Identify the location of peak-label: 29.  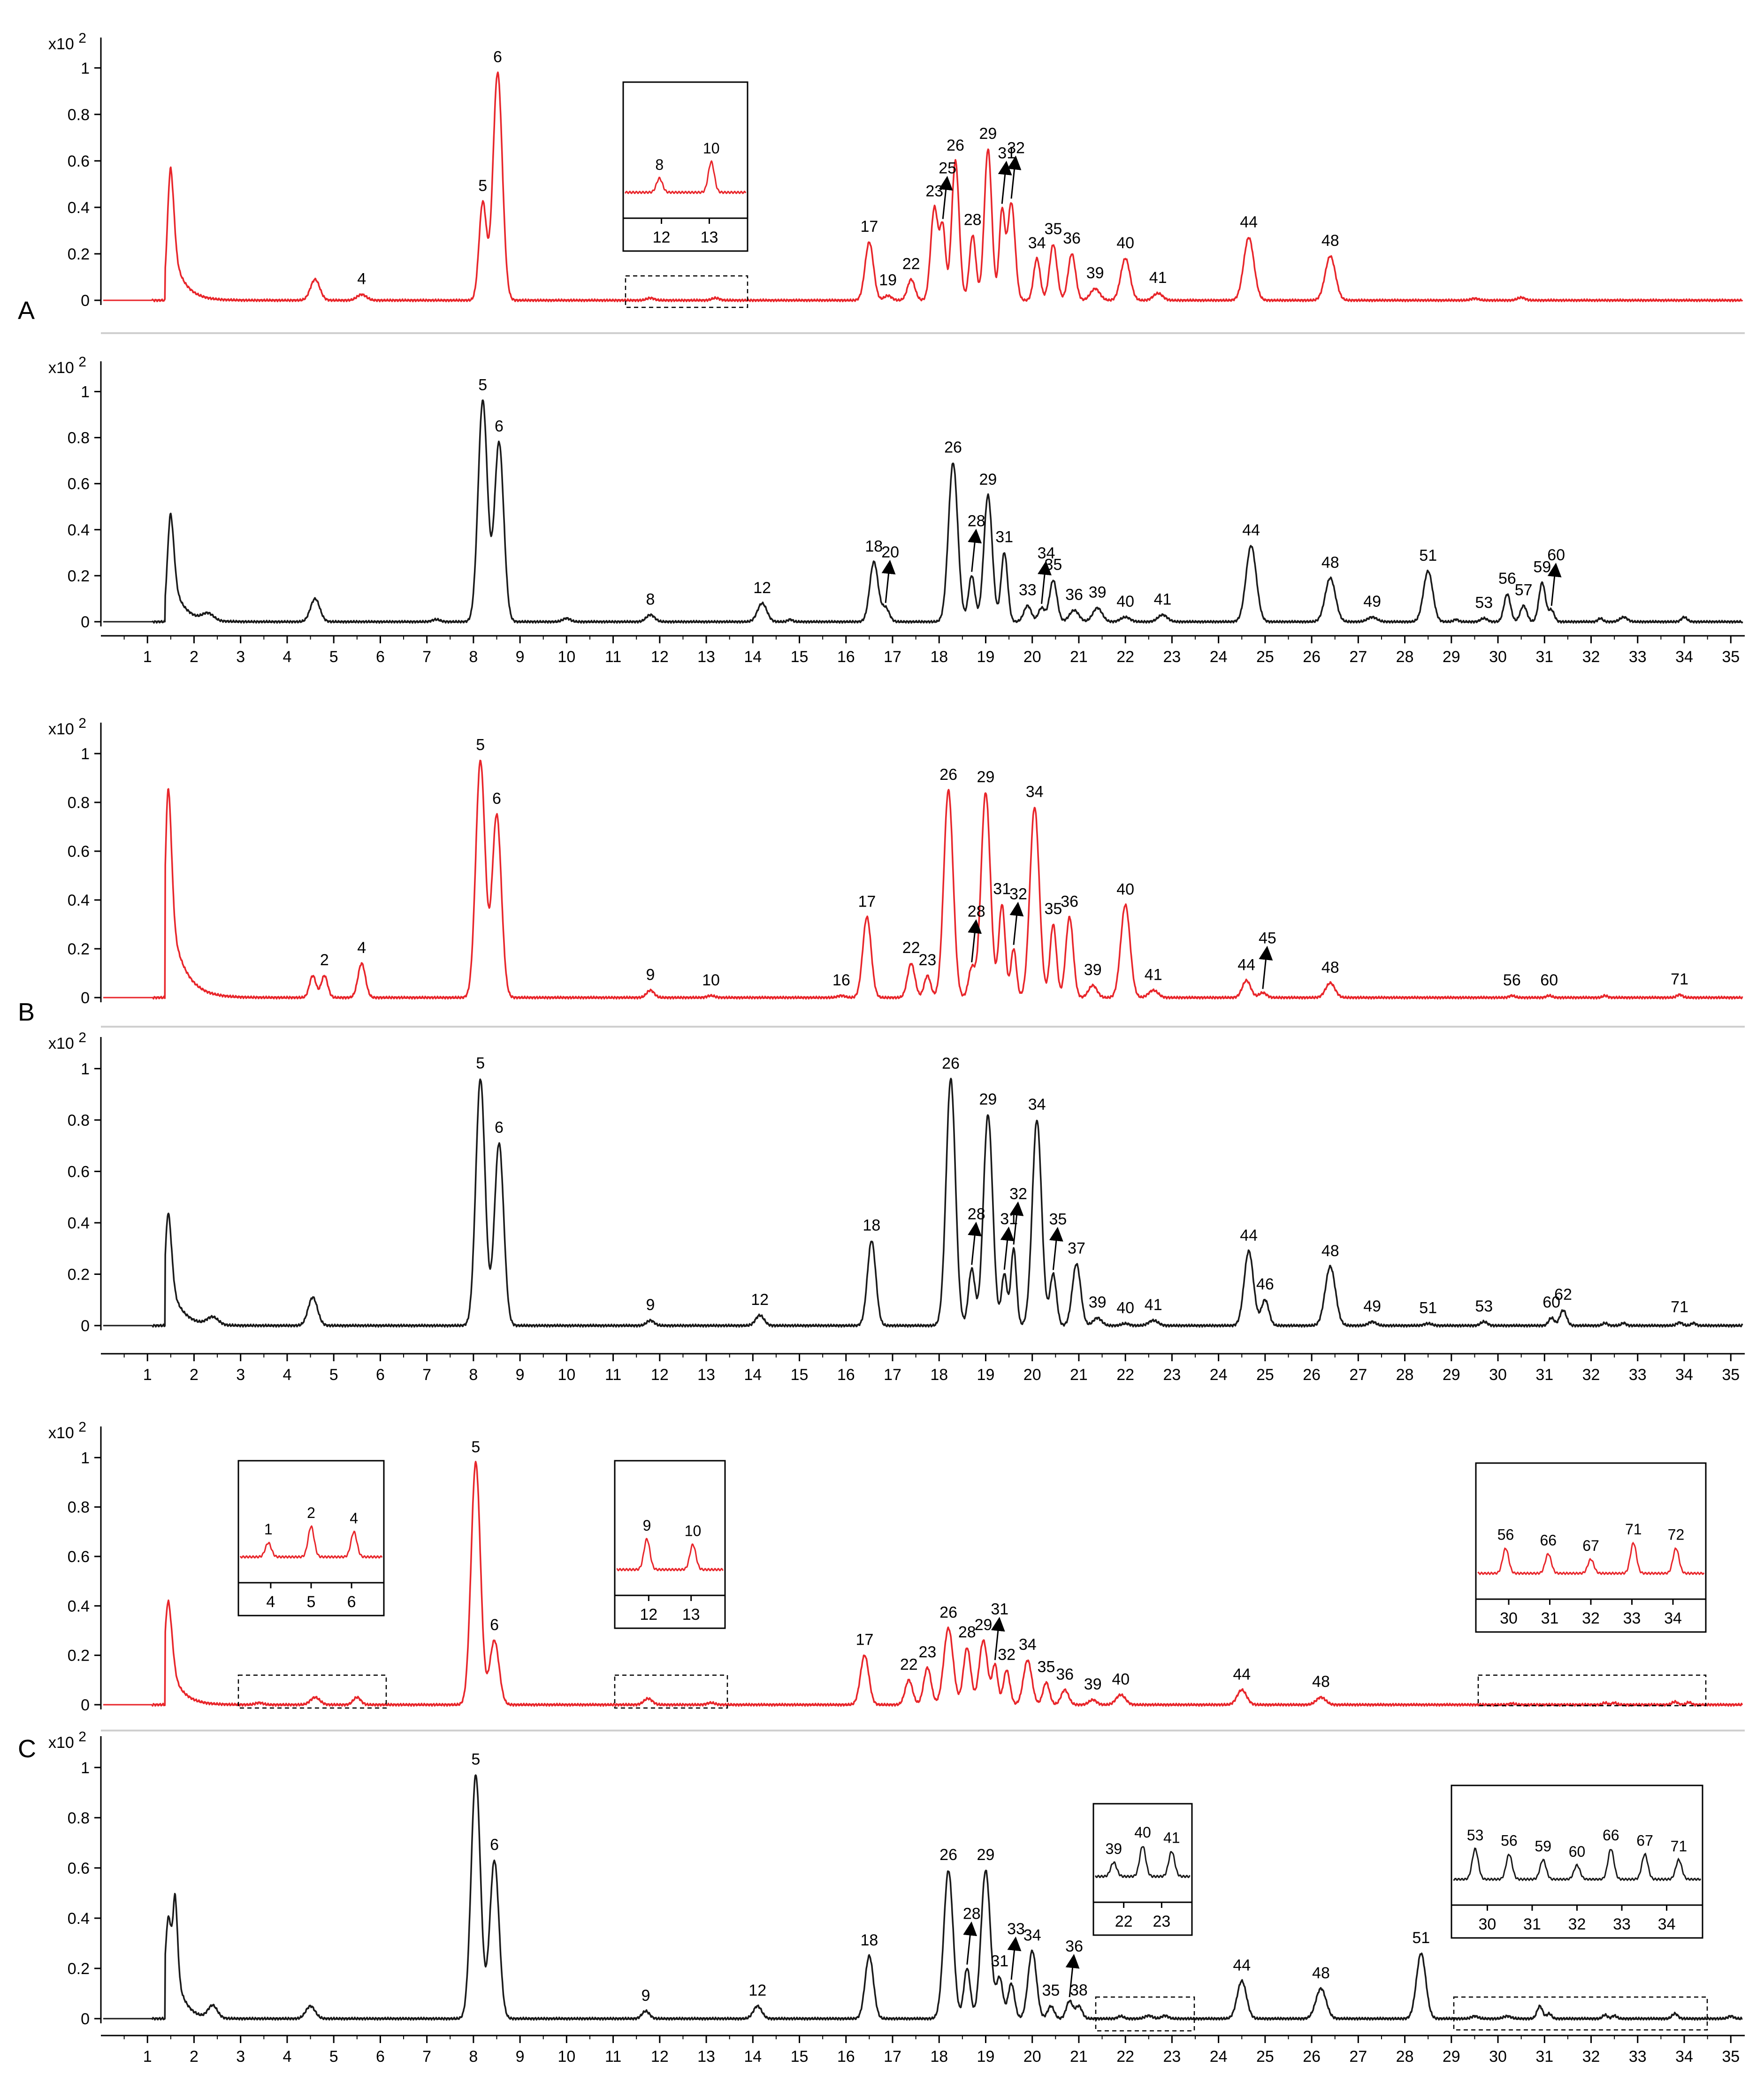
(986, 1855).